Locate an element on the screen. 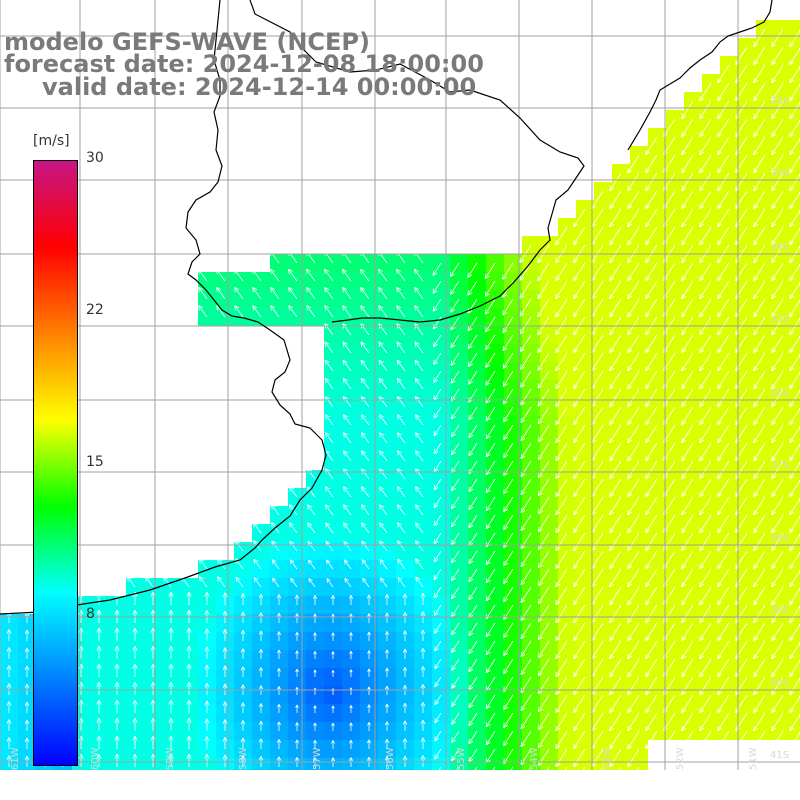  lon-label: 59W is located at coordinates (170, 758).